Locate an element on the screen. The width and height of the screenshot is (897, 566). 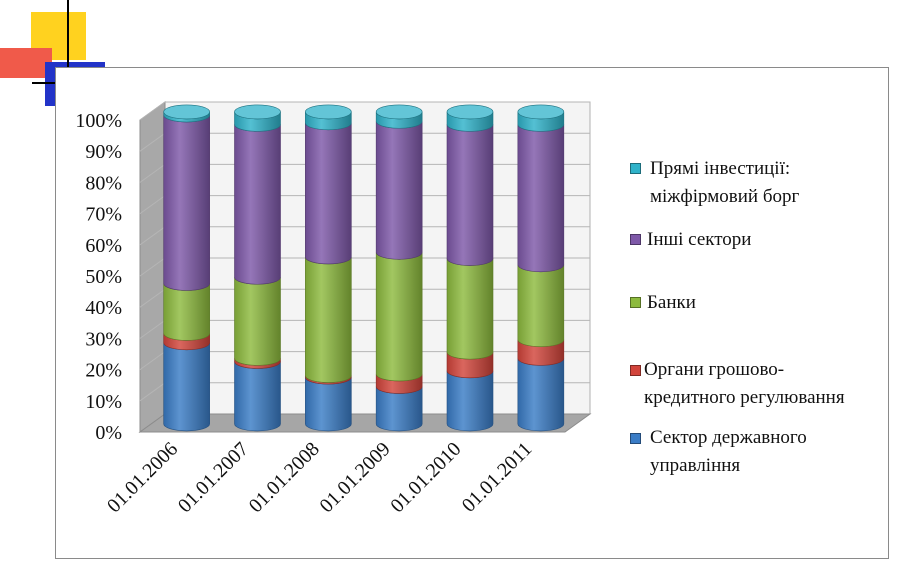
legend-swatch-general-government is located at coordinates (635, 438).